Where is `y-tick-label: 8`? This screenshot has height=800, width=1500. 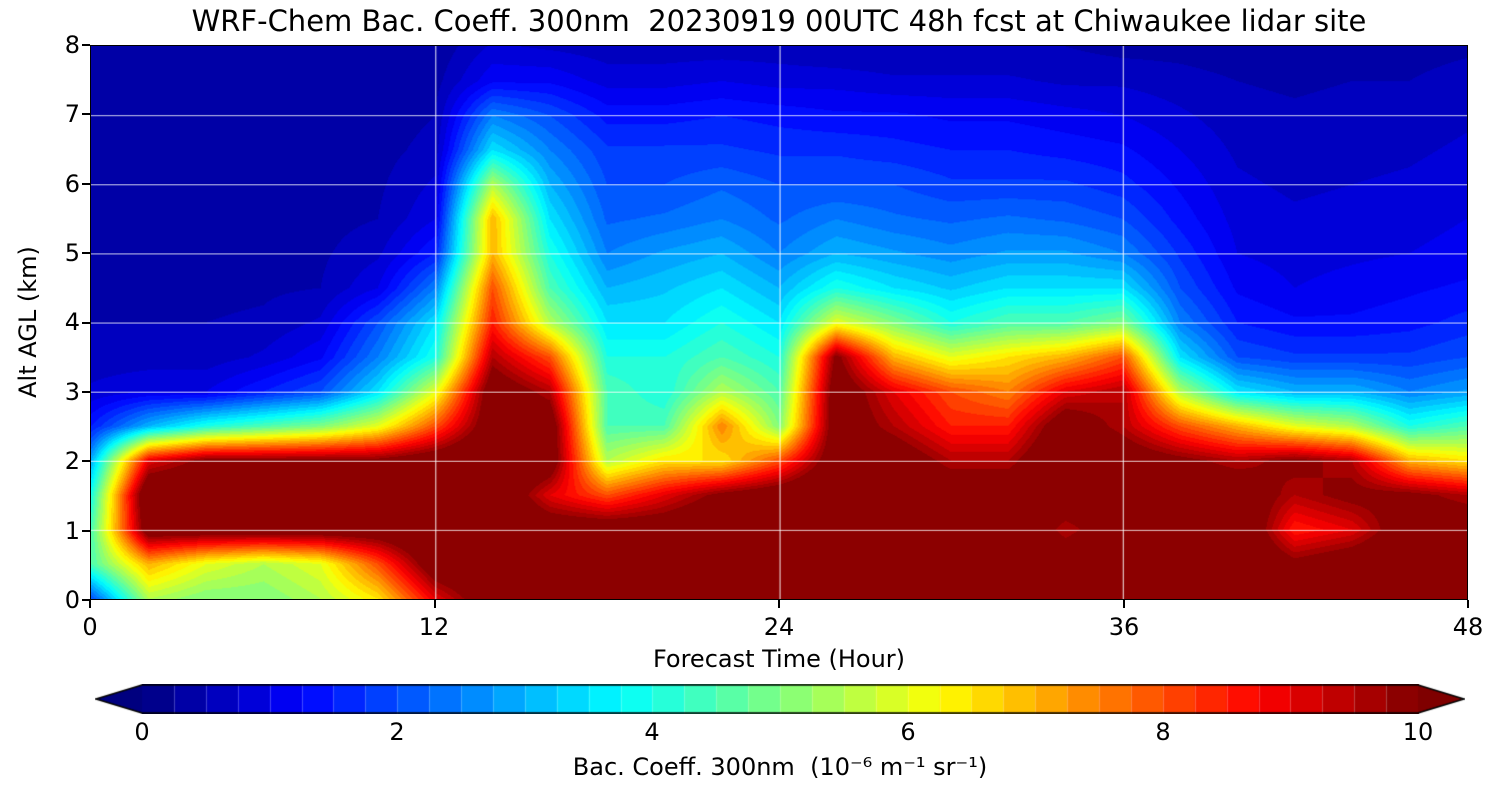 y-tick-label: 8 is located at coordinates (72, 45).